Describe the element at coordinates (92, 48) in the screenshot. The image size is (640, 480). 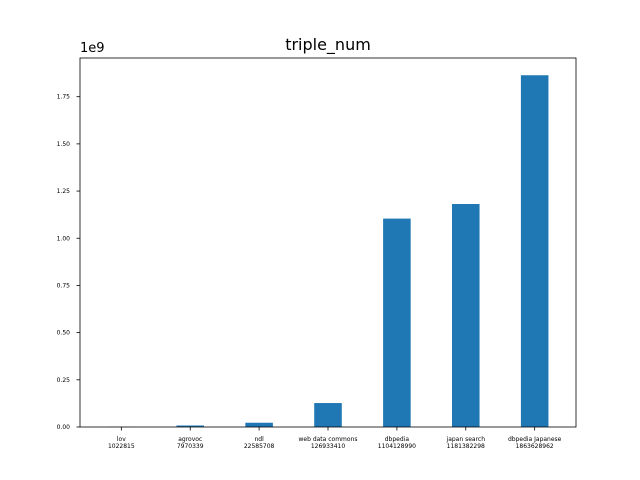
I see `y-axis-offset-label: 1e9` at that location.